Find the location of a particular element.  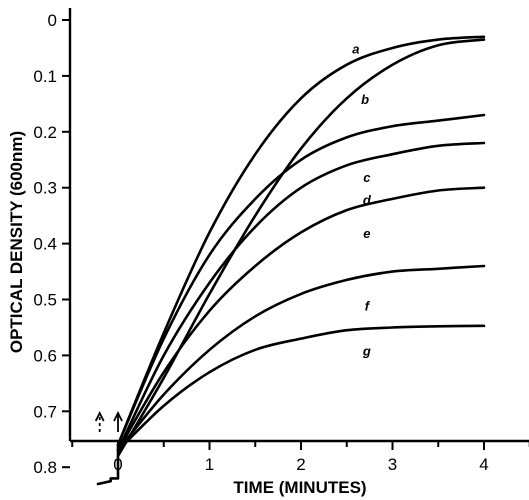

series-label-d: d is located at coordinates (367, 199).